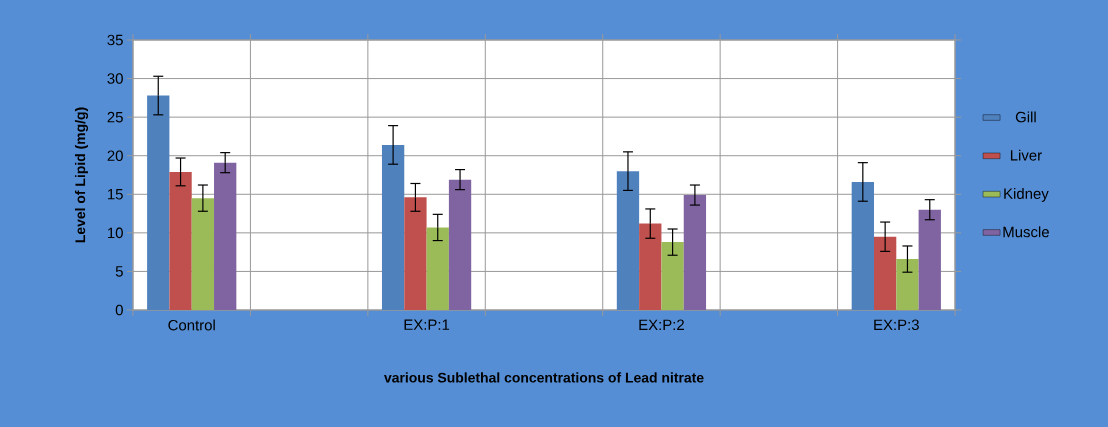 This screenshot has height=427, width=1108. What do you see at coordinates (661, 324) in the screenshot?
I see `x-tick-label: EX:P:2` at bounding box center [661, 324].